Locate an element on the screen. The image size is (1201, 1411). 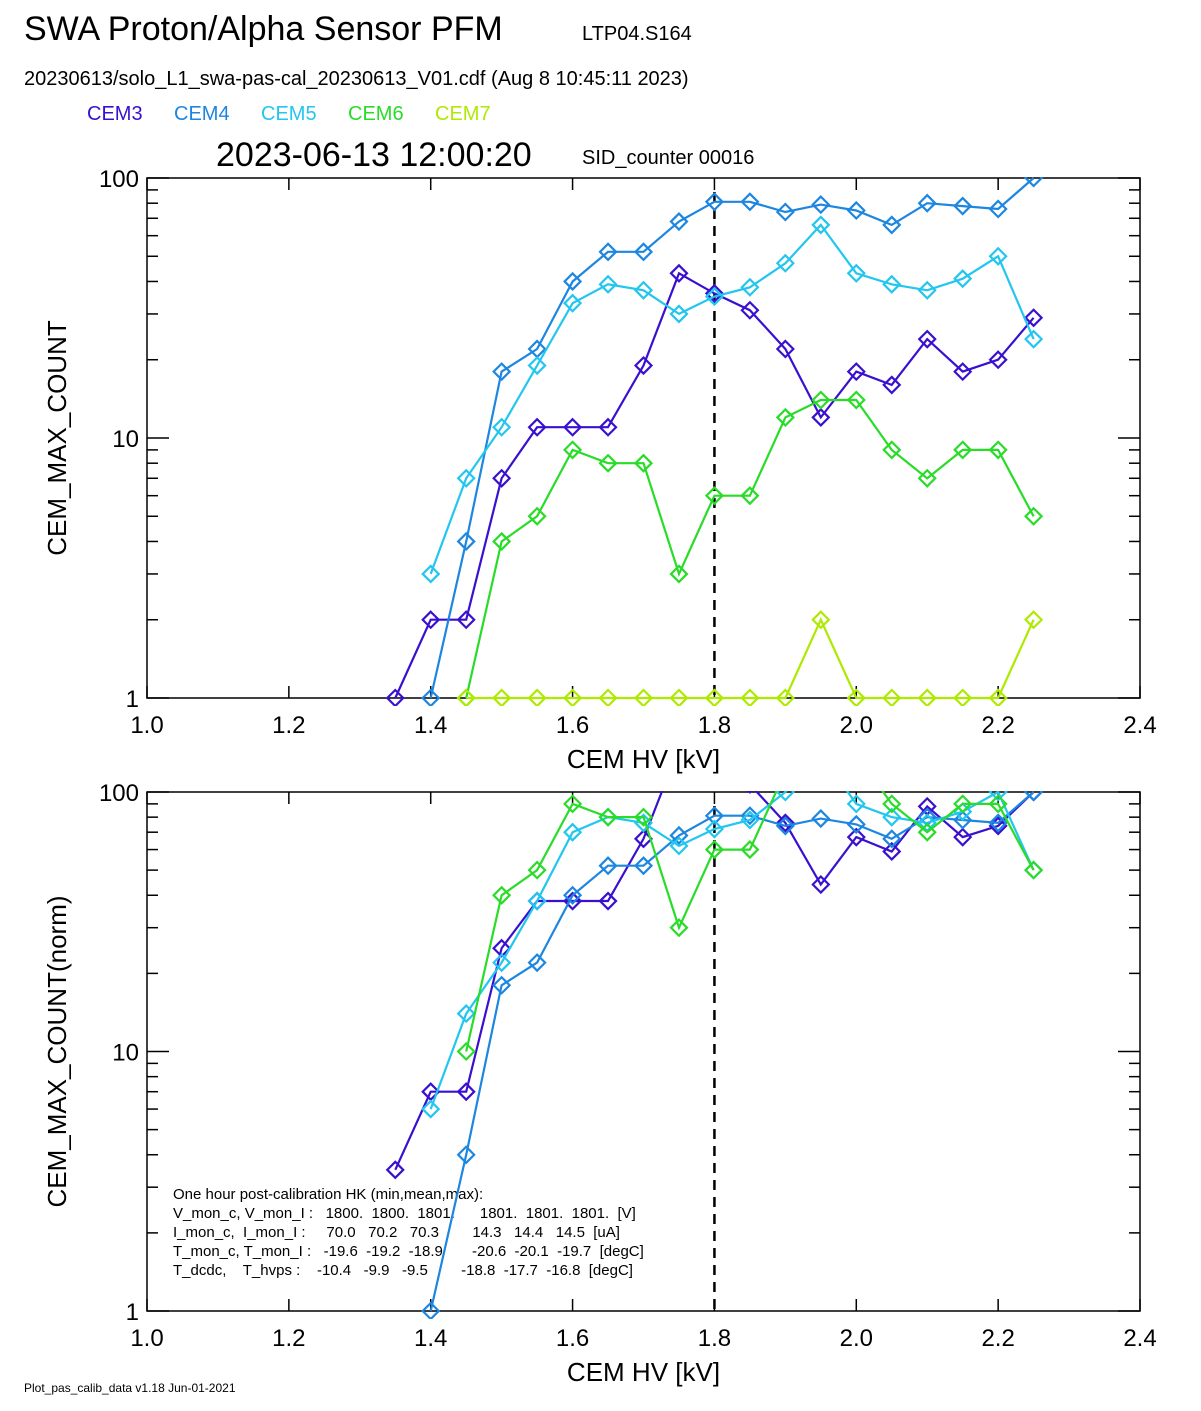
legend-entry: CEM7 is located at coordinates (463, 114).